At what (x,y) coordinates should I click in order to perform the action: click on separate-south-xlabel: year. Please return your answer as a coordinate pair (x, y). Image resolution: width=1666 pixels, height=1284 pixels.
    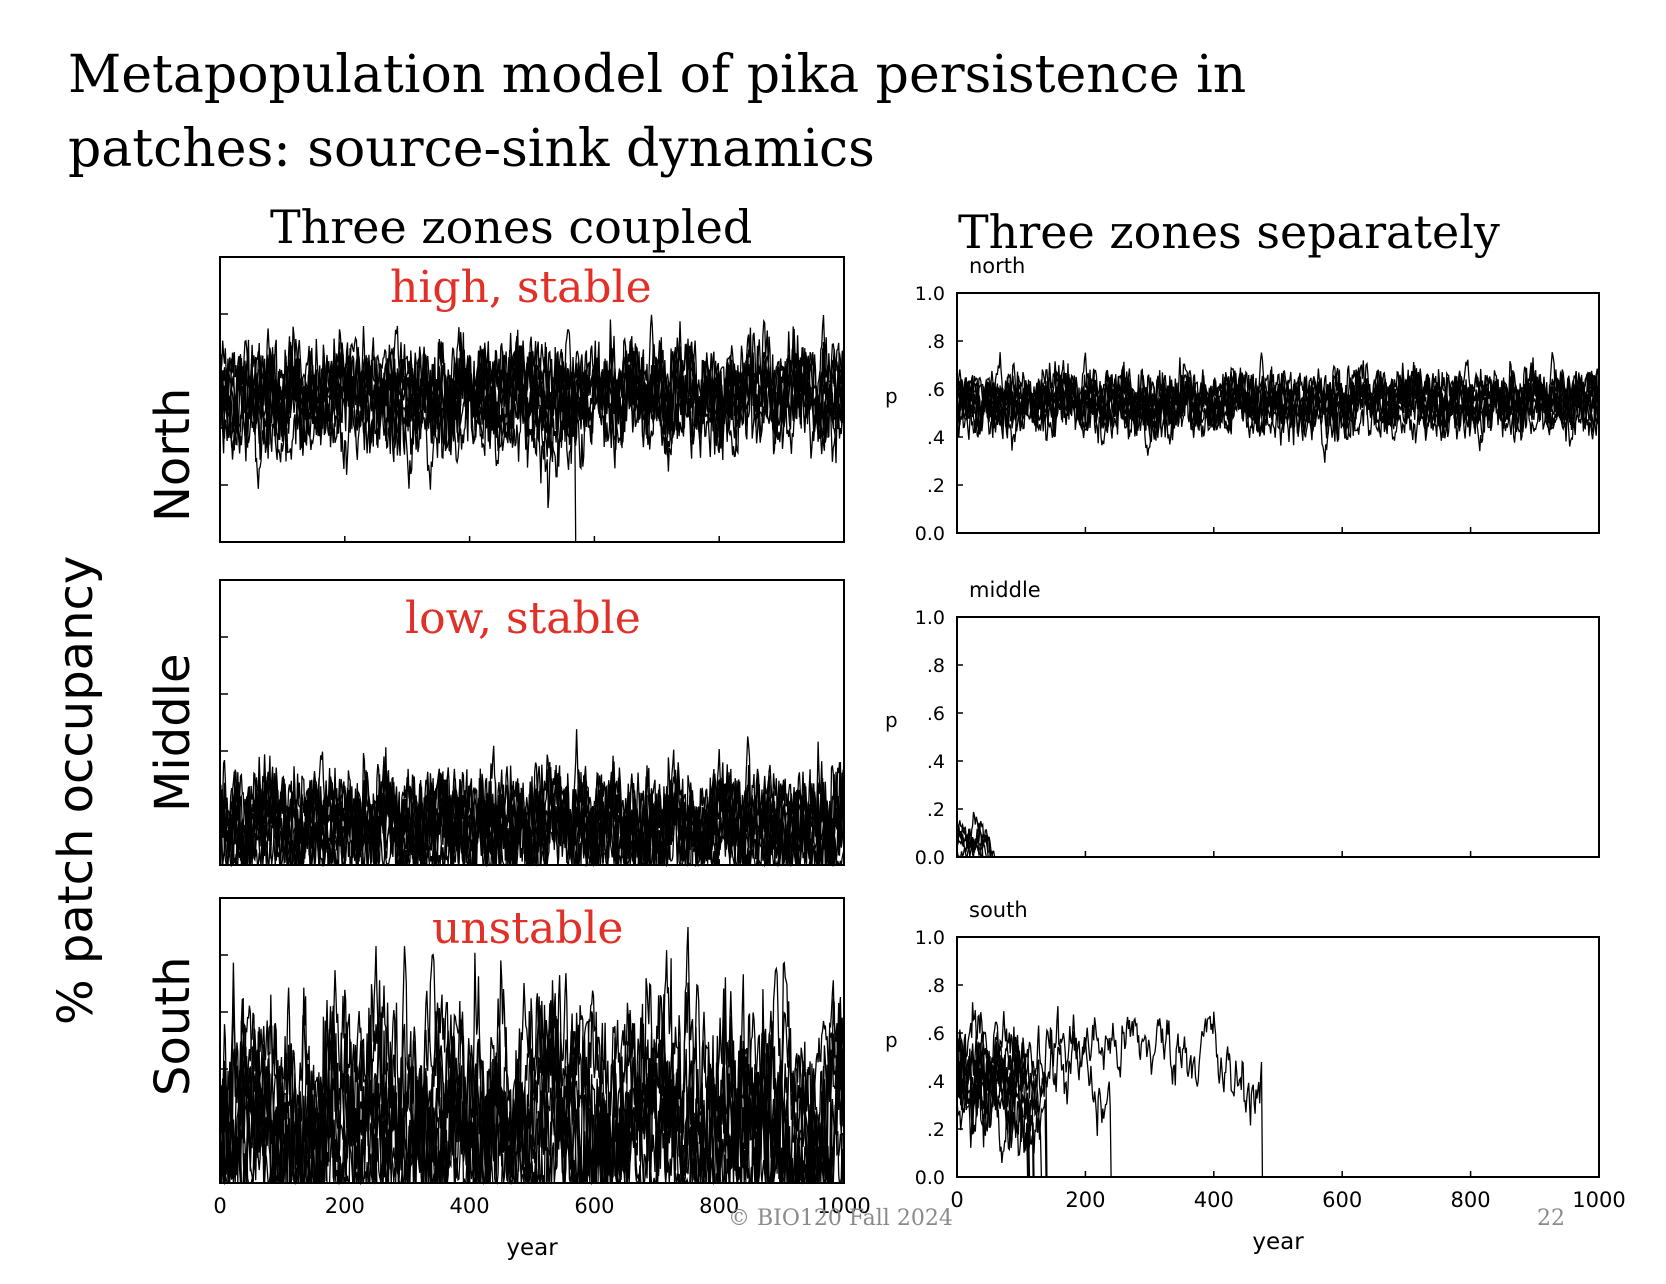
    Looking at the image, I should click on (1278, 1242).